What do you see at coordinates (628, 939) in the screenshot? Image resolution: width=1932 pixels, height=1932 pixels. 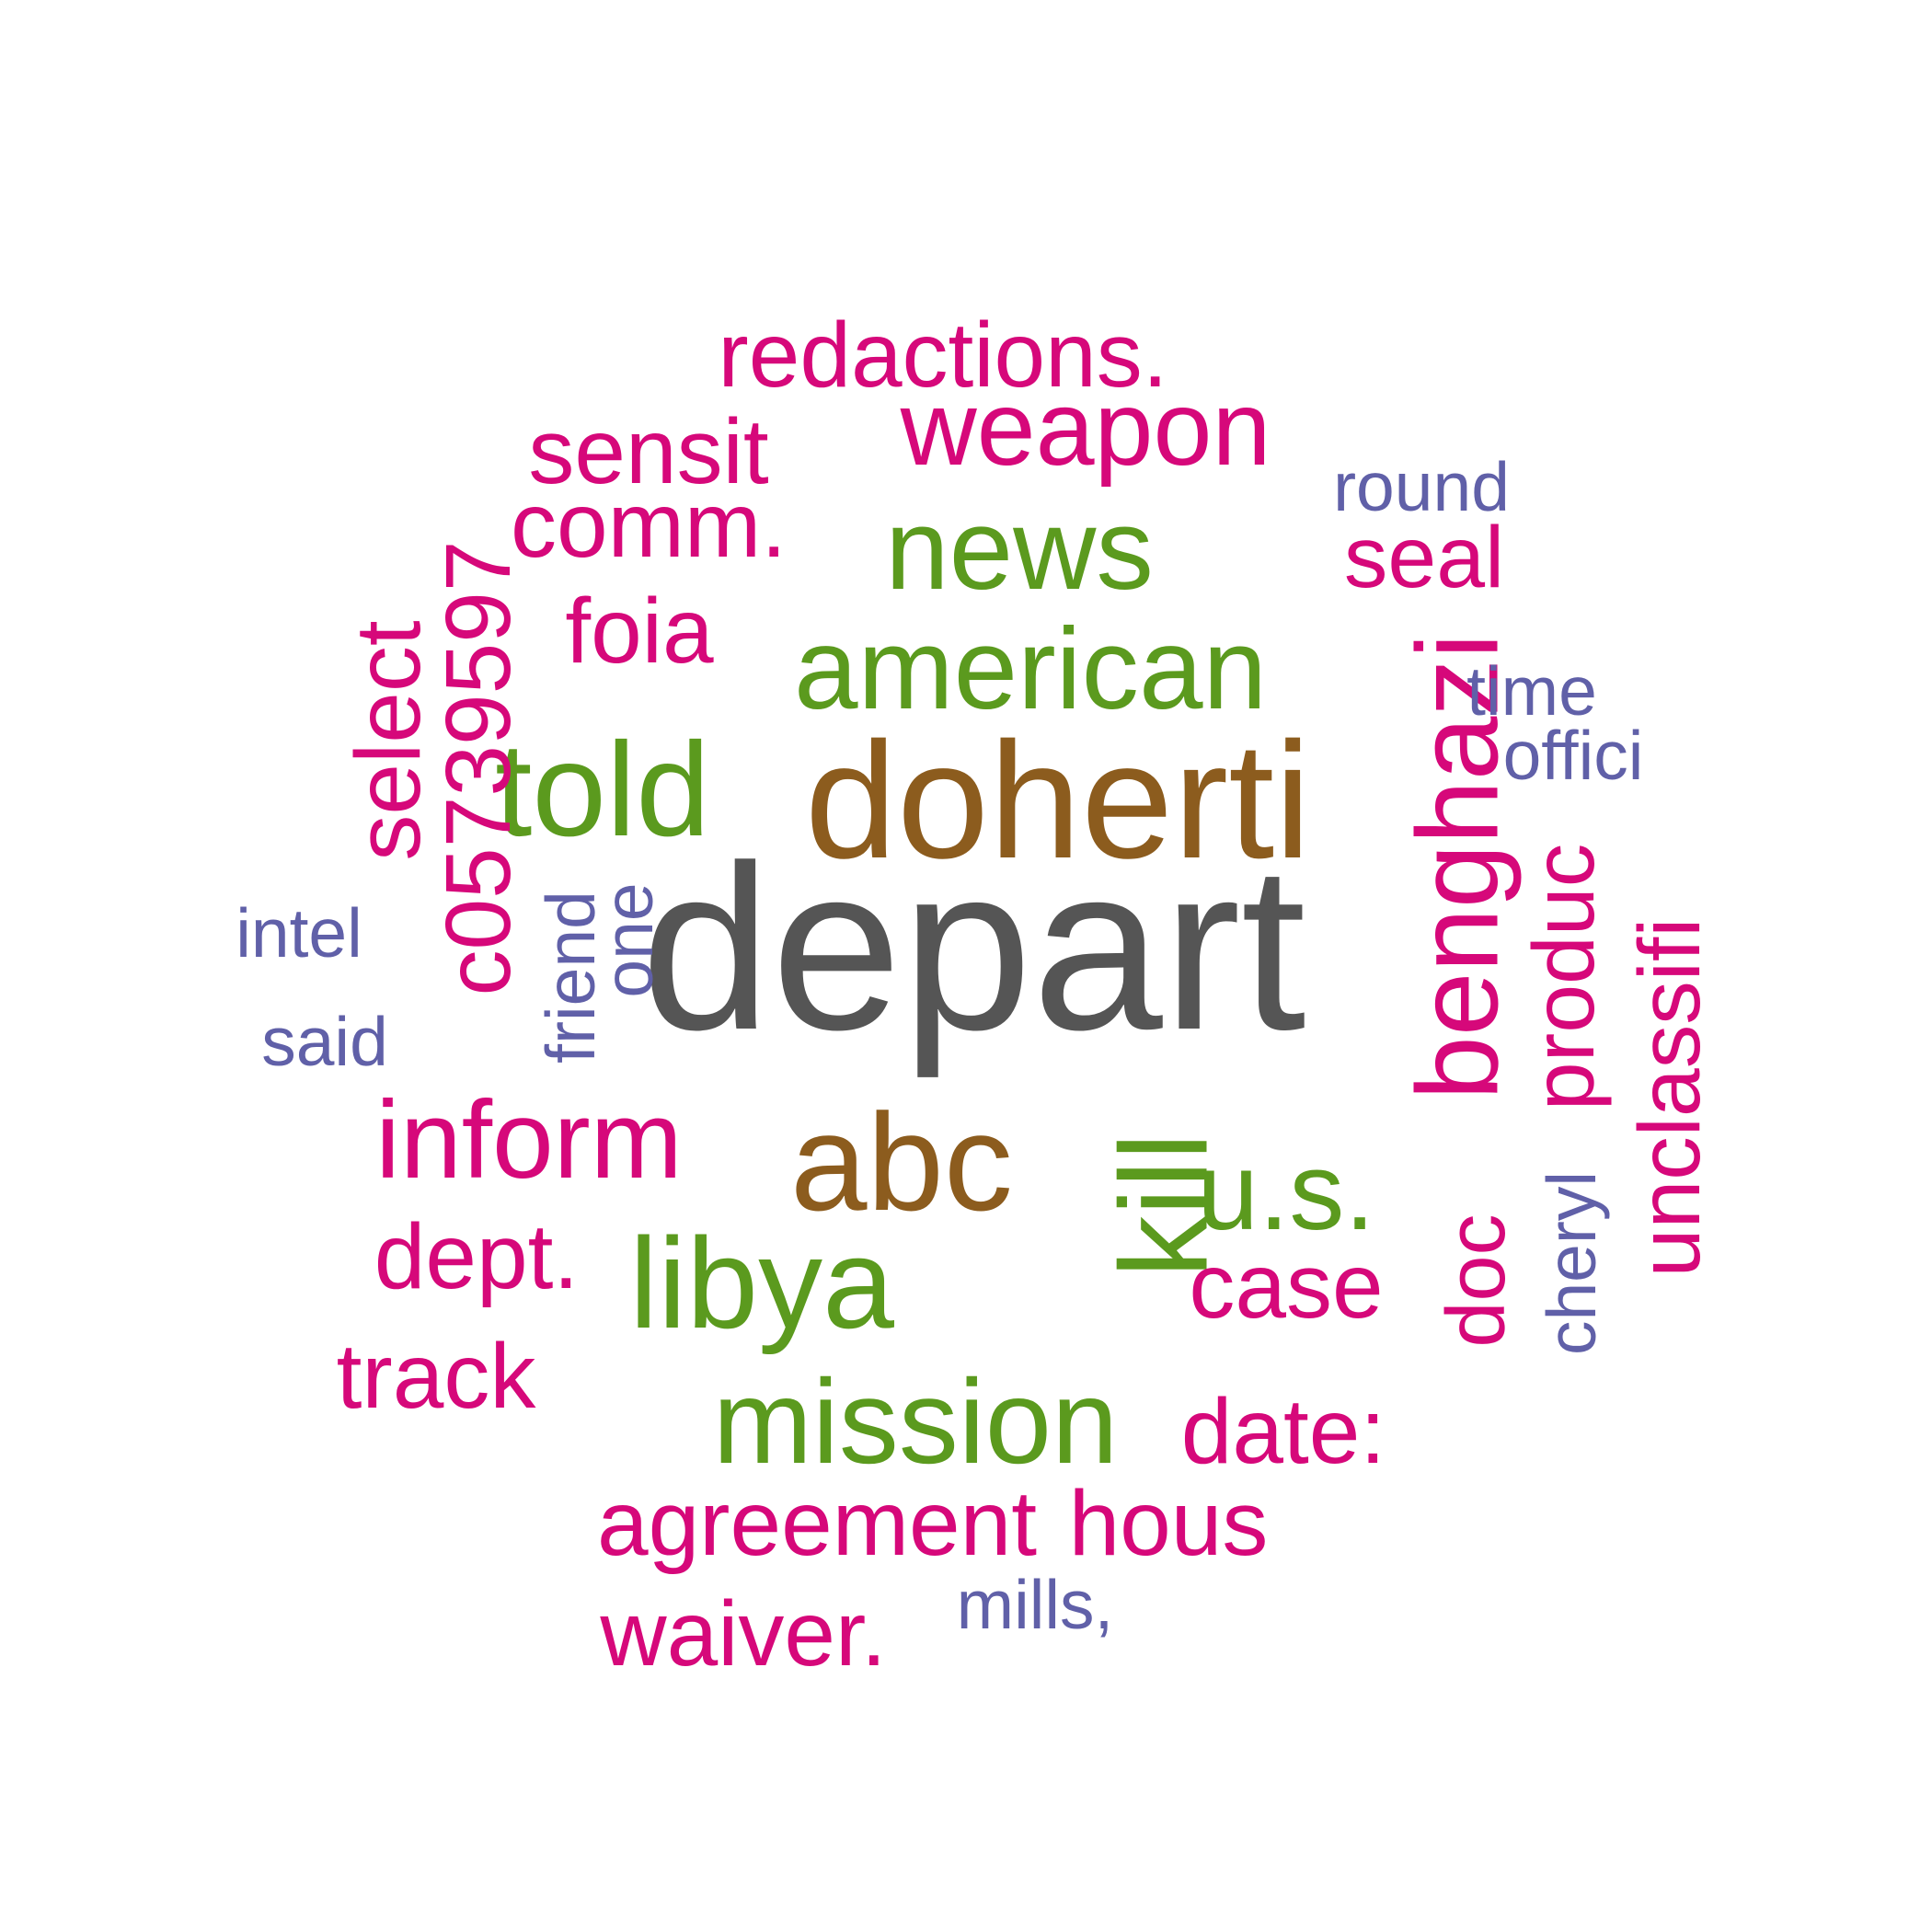 I see `word-one: one` at bounding box center [628, 939].